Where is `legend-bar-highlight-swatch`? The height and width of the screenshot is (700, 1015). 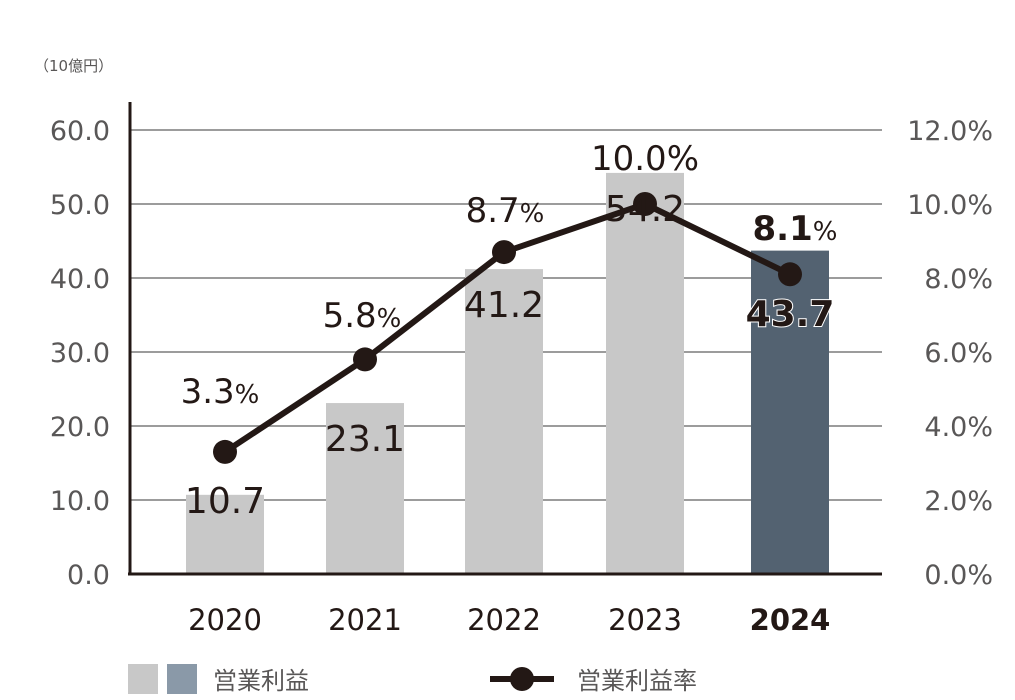 legend-bar-highlight-swatch is located at coordinates (182, 679).